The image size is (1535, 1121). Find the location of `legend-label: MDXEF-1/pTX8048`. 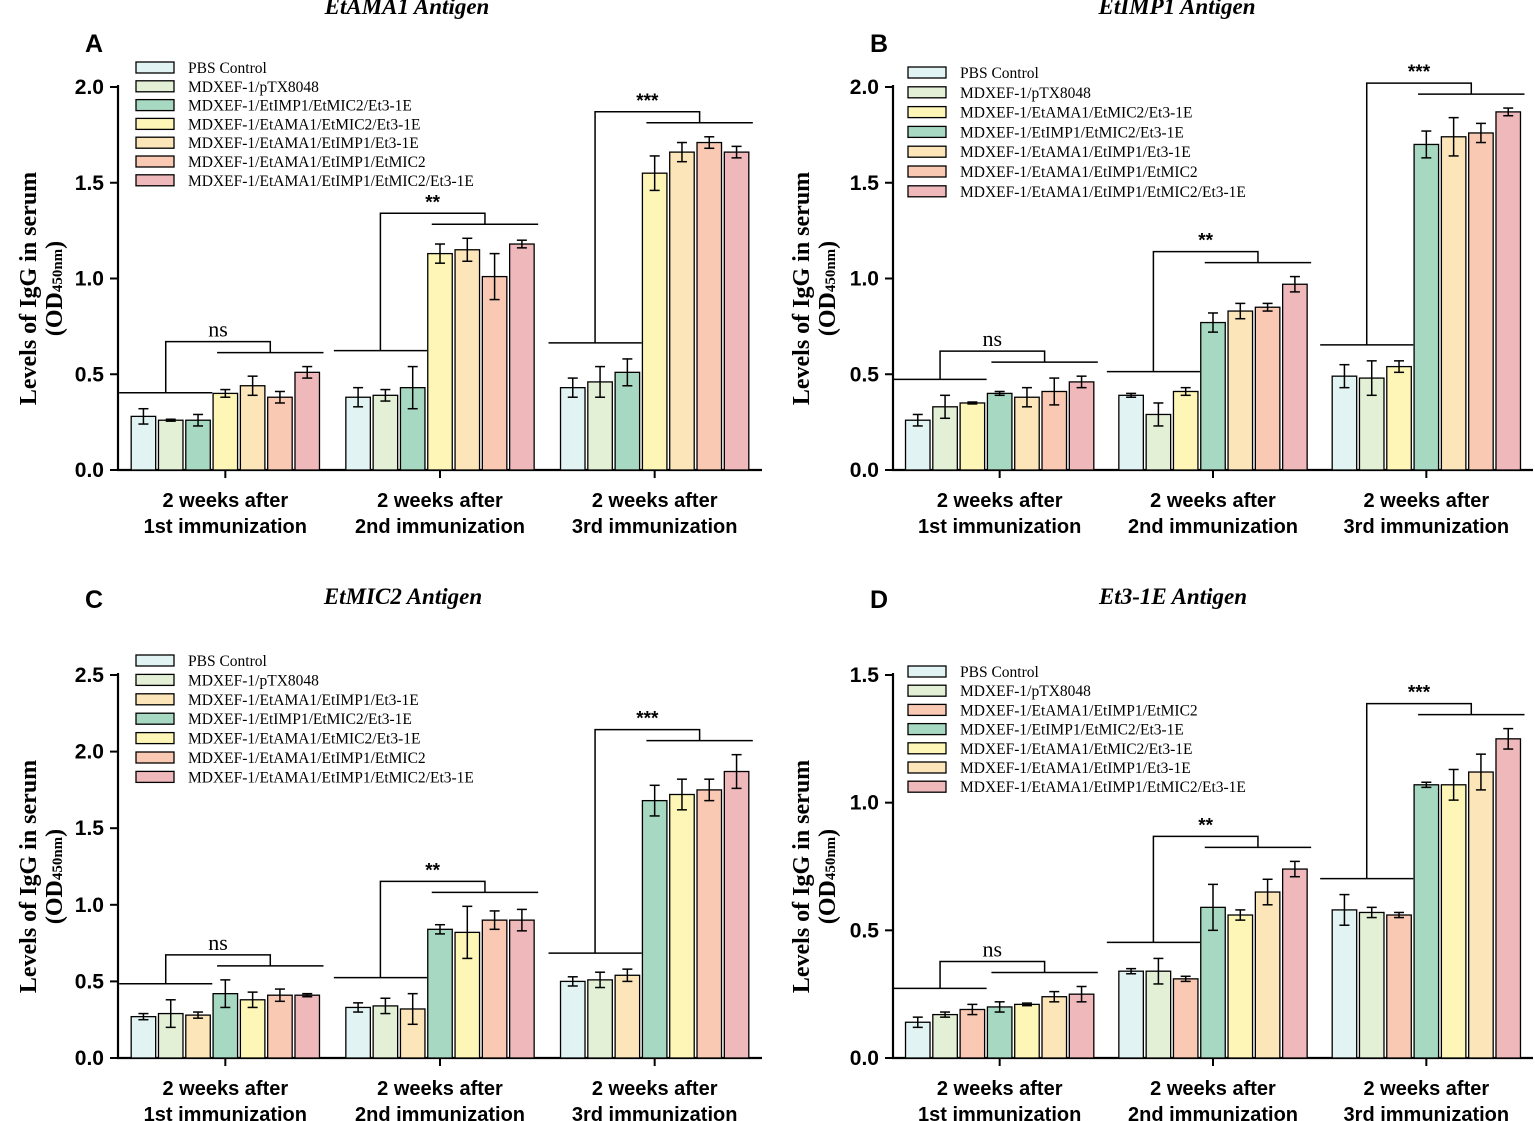

legend-label: MDXEF-1/pTX8048 is located at coordinates (253, 87).